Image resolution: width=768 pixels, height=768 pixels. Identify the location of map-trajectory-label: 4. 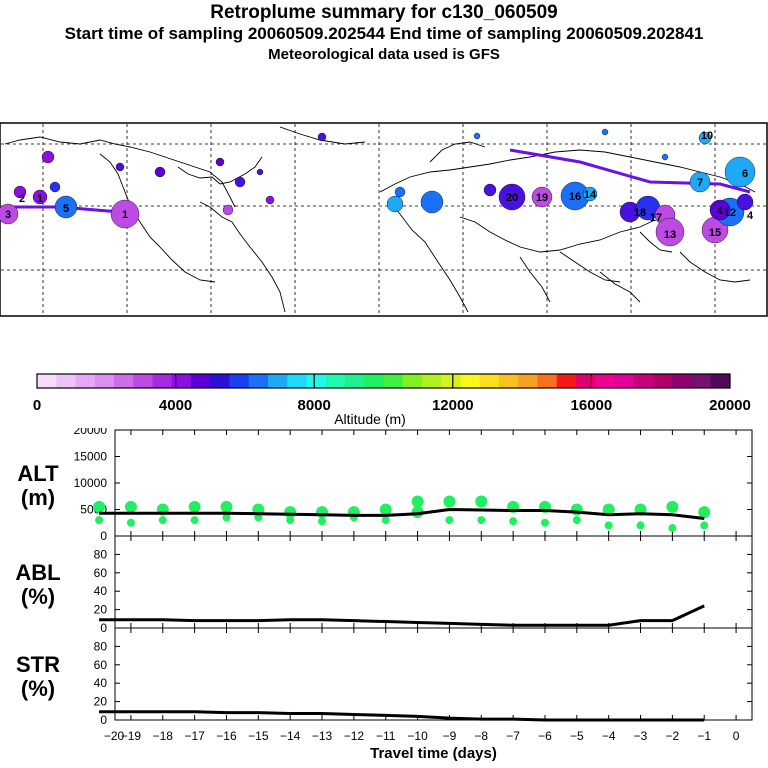
(720, 211).